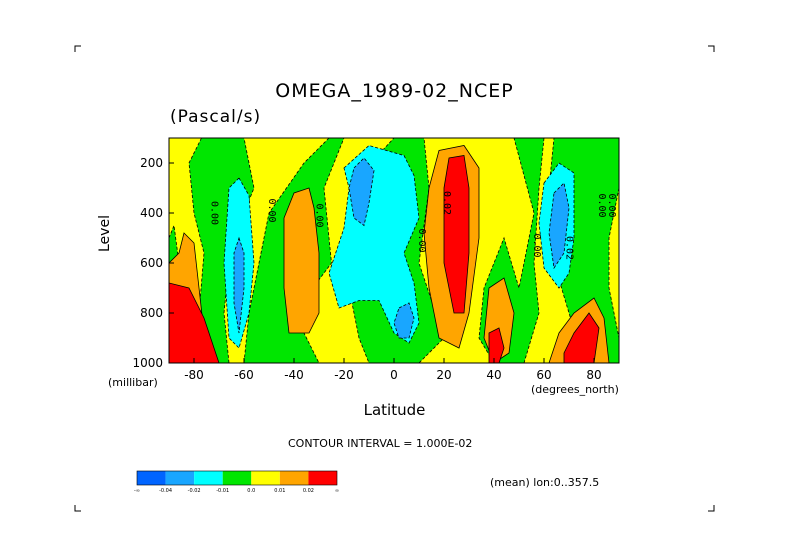  What do you see at coordinates (151, 163) in the screenshot?
I see `y-tick-label-0: 200` at bounding box center [151, 163].